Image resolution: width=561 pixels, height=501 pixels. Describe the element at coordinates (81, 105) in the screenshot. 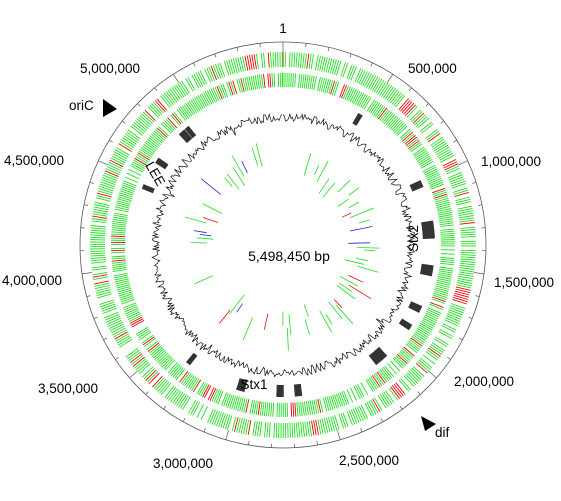

I see `oric-label: oriC` at that location.